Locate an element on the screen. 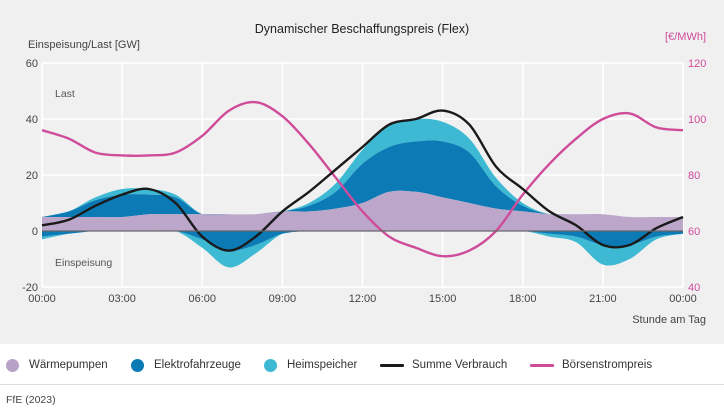 The height and width of the screenshot is (412, 724). x-axis-label: Stunde am Tag is located at coordinates (669, 320).